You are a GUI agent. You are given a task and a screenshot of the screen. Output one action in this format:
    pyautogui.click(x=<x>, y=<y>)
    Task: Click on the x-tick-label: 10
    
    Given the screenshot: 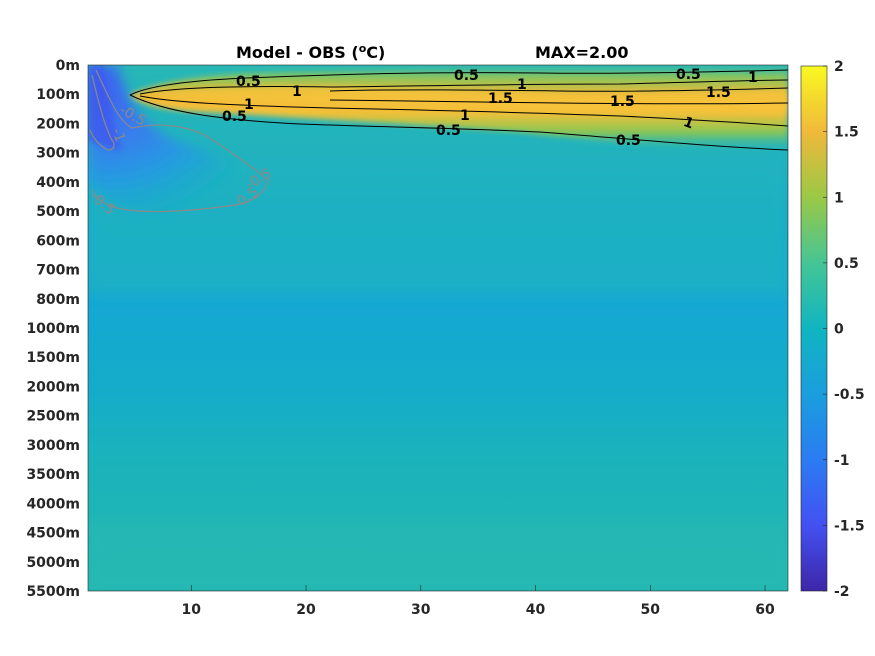 What is the action you would take?
    pyautogui.click(x=192, y=610)
    